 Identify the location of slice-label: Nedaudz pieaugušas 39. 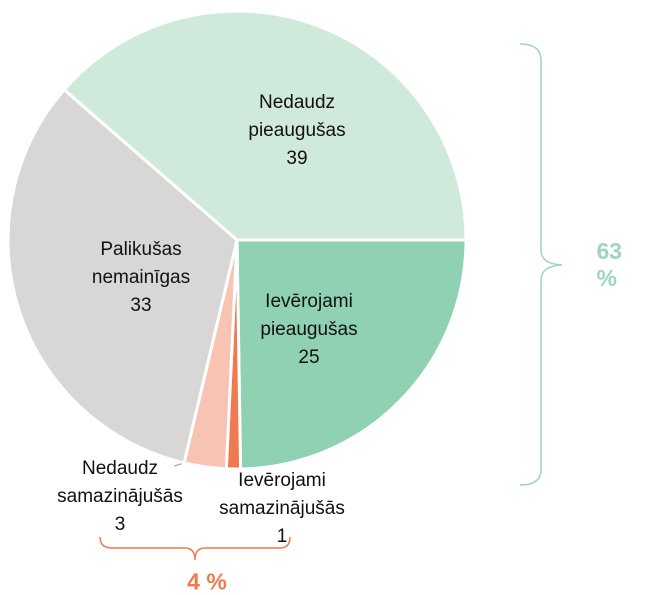
(297, 131).